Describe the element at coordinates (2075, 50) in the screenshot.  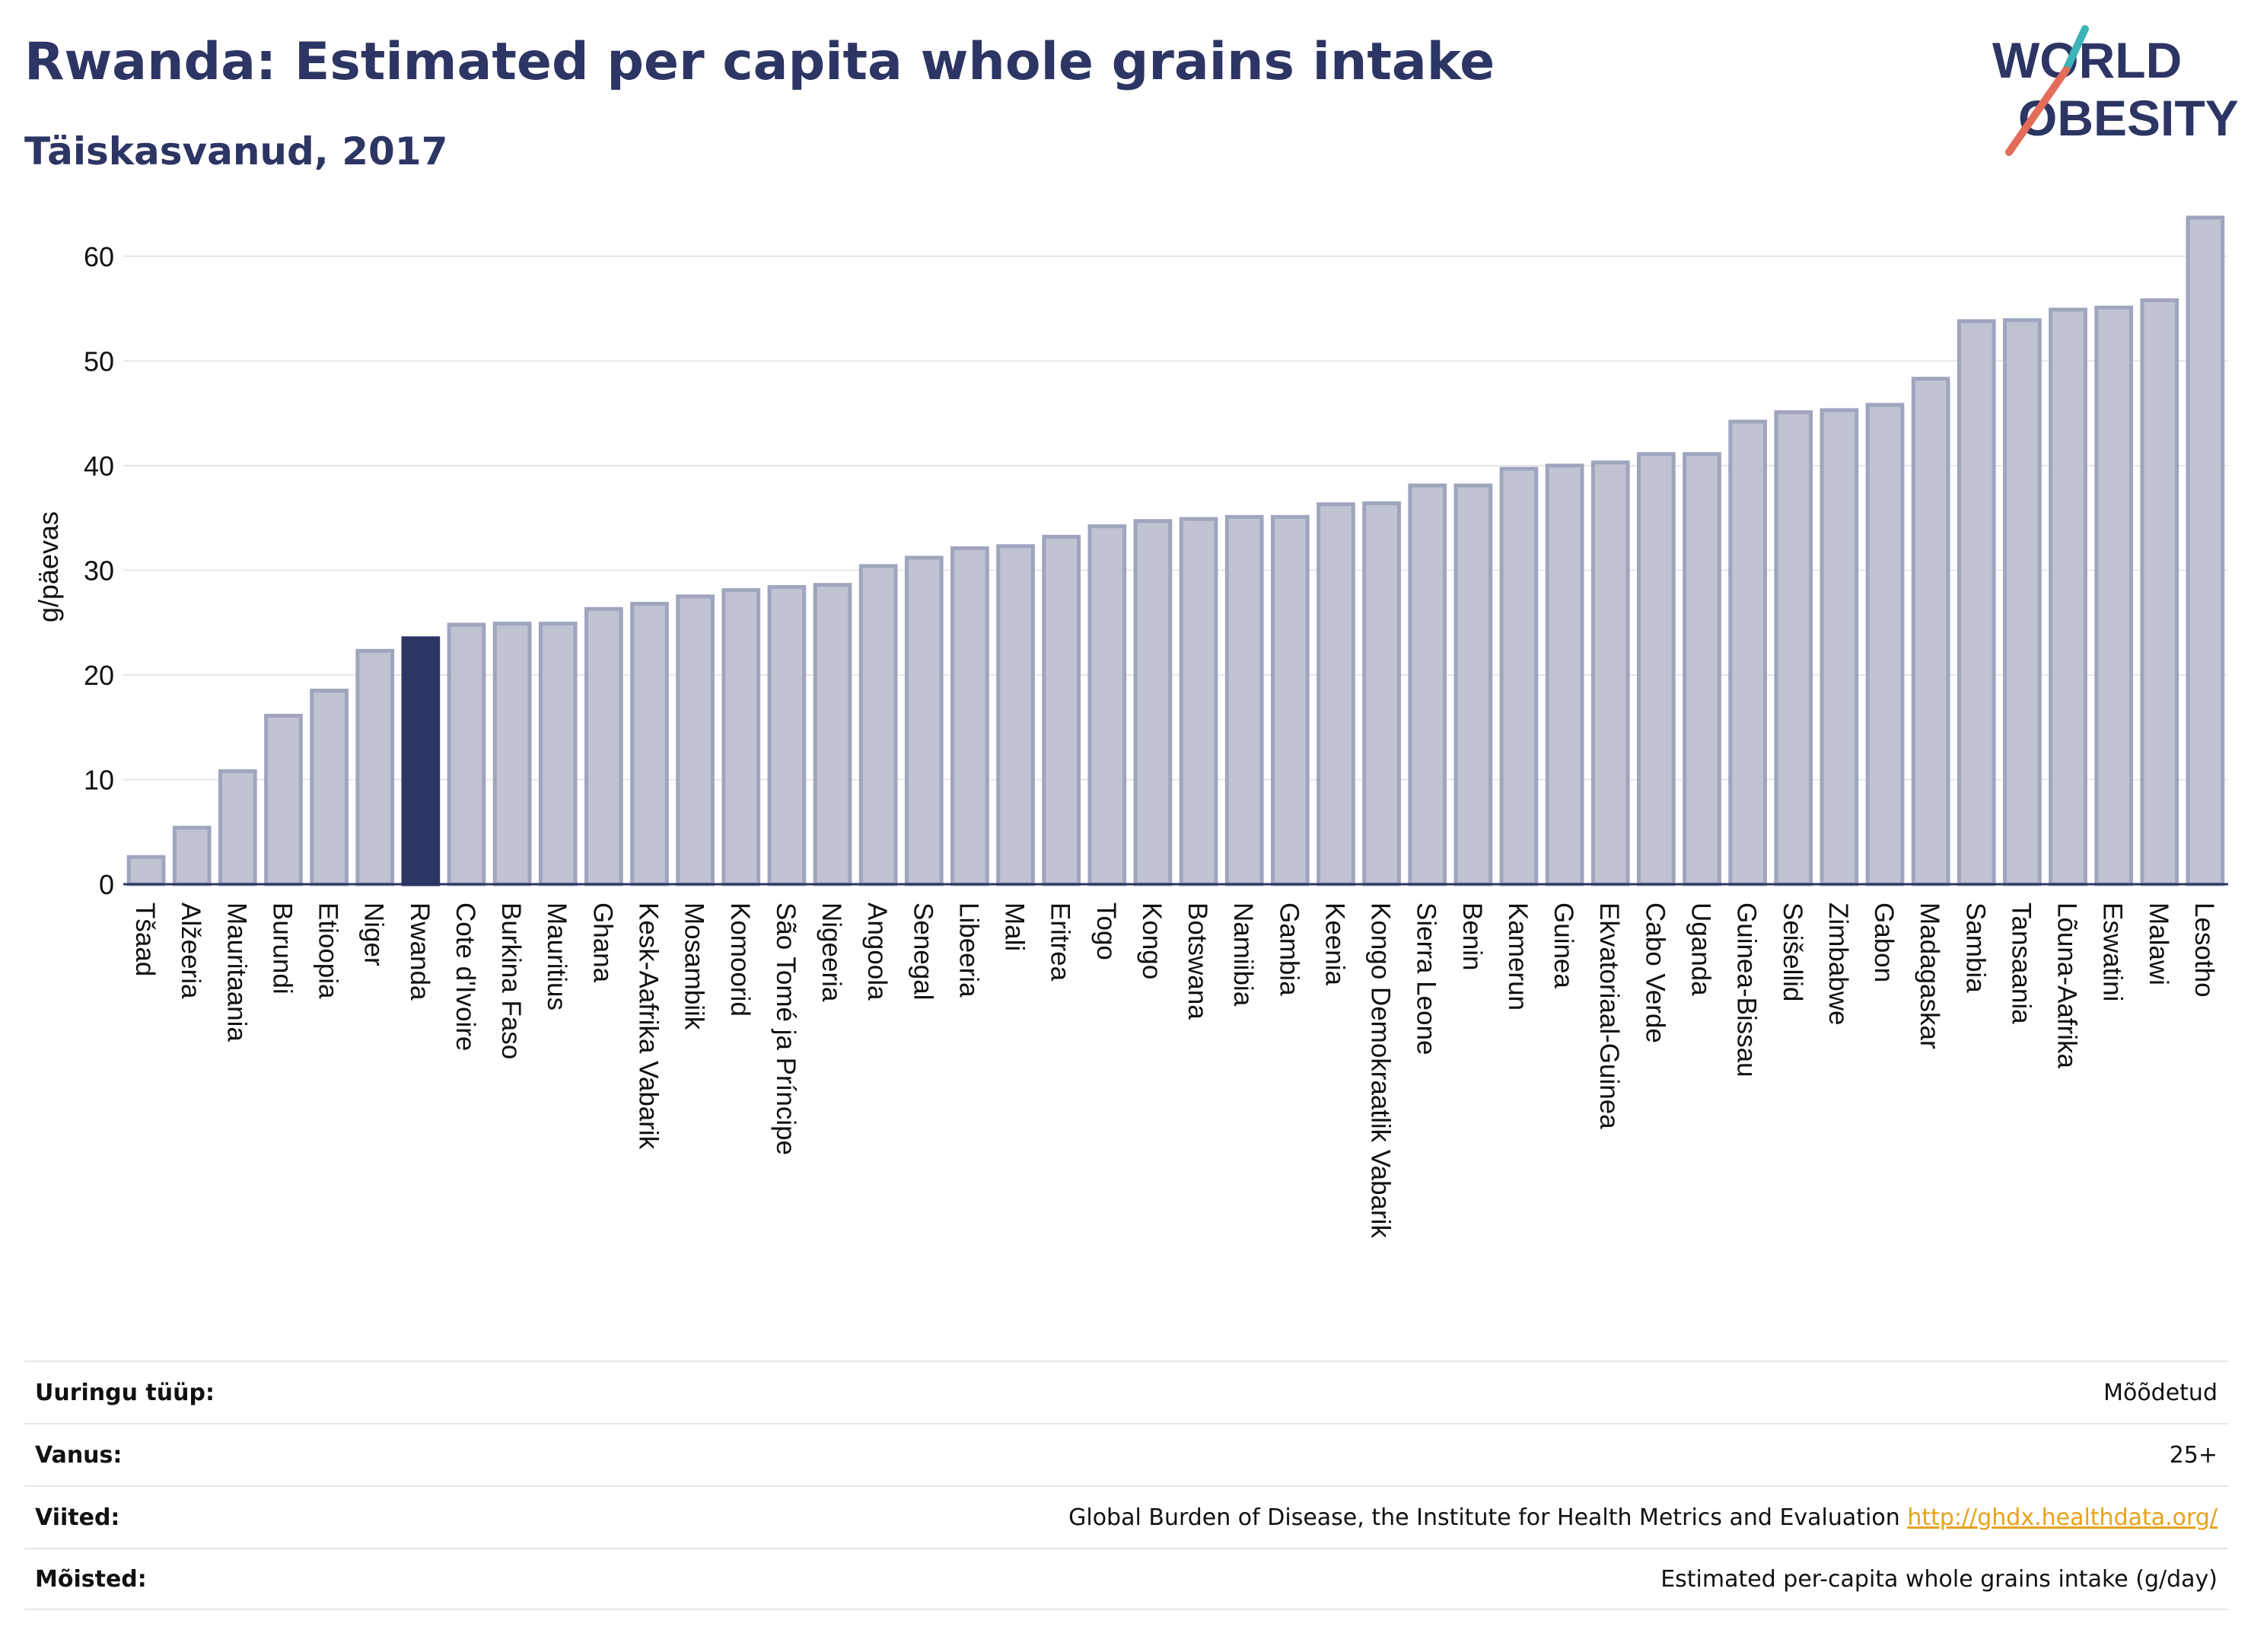
I see `logo-stroke-teal` at that location.